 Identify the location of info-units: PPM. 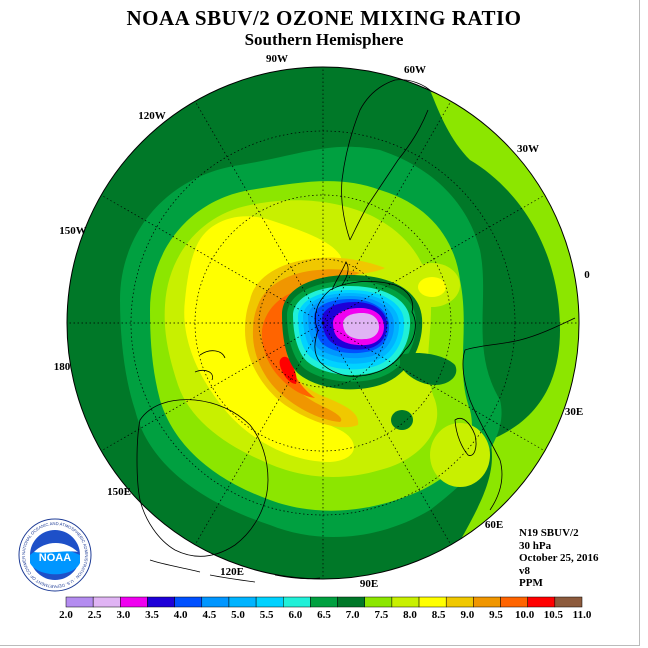
(531, 583).